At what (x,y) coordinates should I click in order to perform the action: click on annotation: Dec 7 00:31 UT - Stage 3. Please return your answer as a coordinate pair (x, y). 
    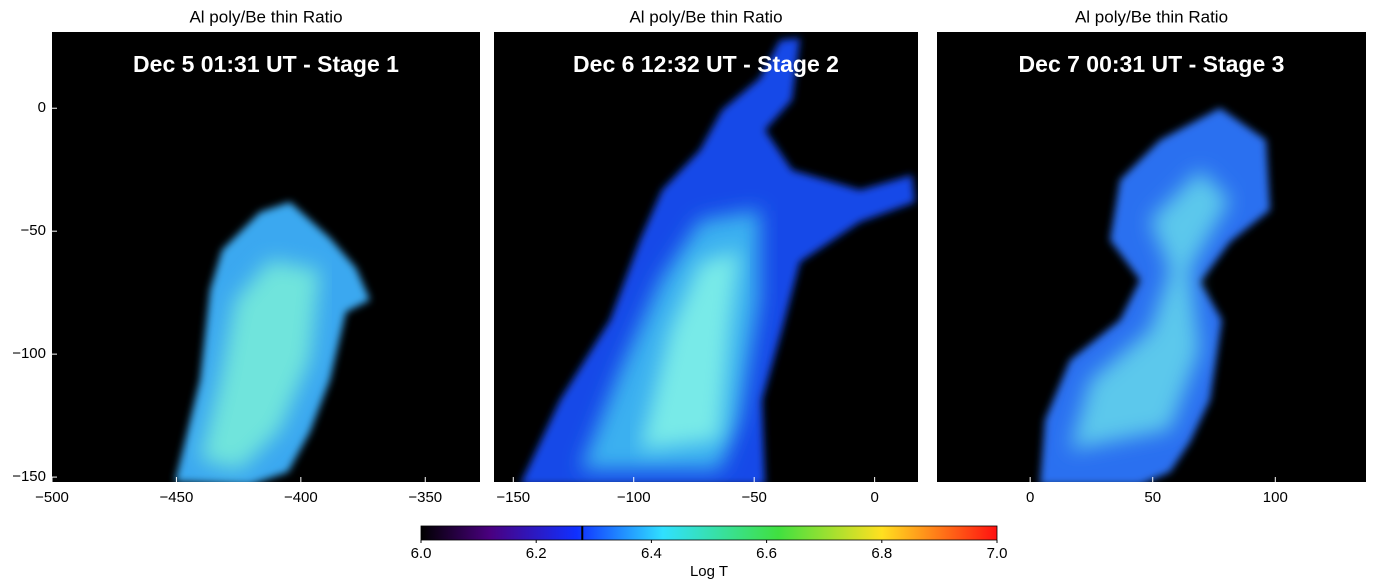
    Looking at the image, I should click on (1152, 64).